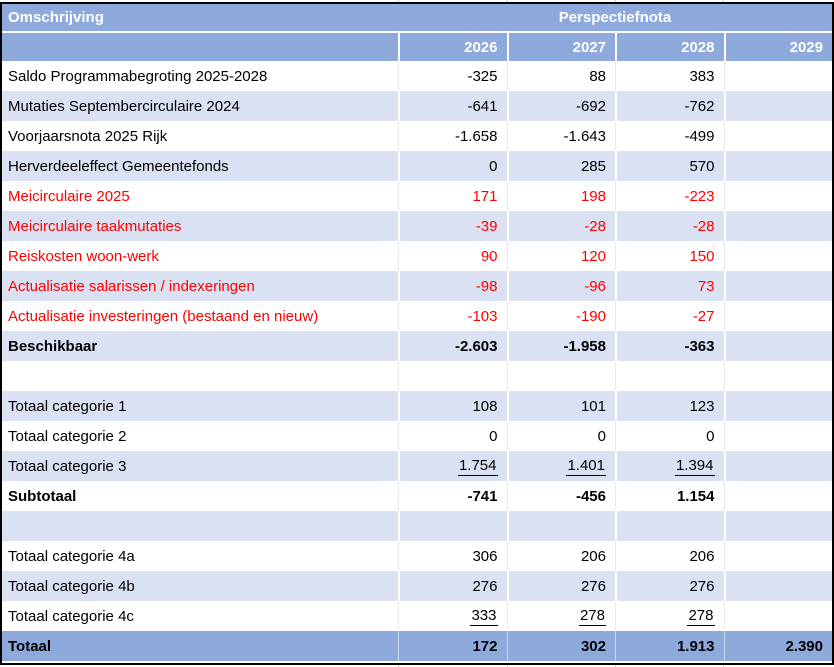 The image size is (834, 667). What do you see at coordinates (561, 316) in the screenshot?
I see `value-cell: -190` at bounding box center [561, 316].